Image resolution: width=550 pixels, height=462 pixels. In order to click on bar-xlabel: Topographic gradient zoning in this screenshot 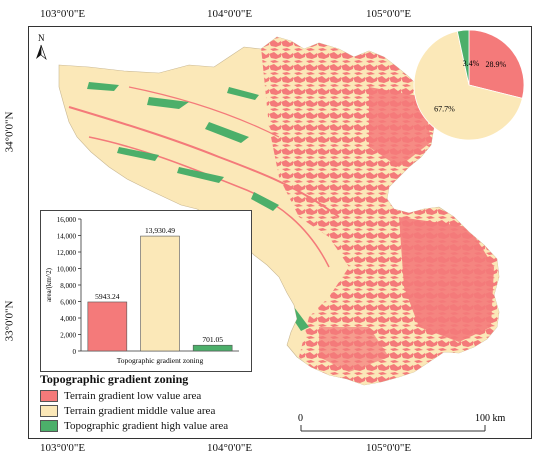, I will do `click(160, 360)`.